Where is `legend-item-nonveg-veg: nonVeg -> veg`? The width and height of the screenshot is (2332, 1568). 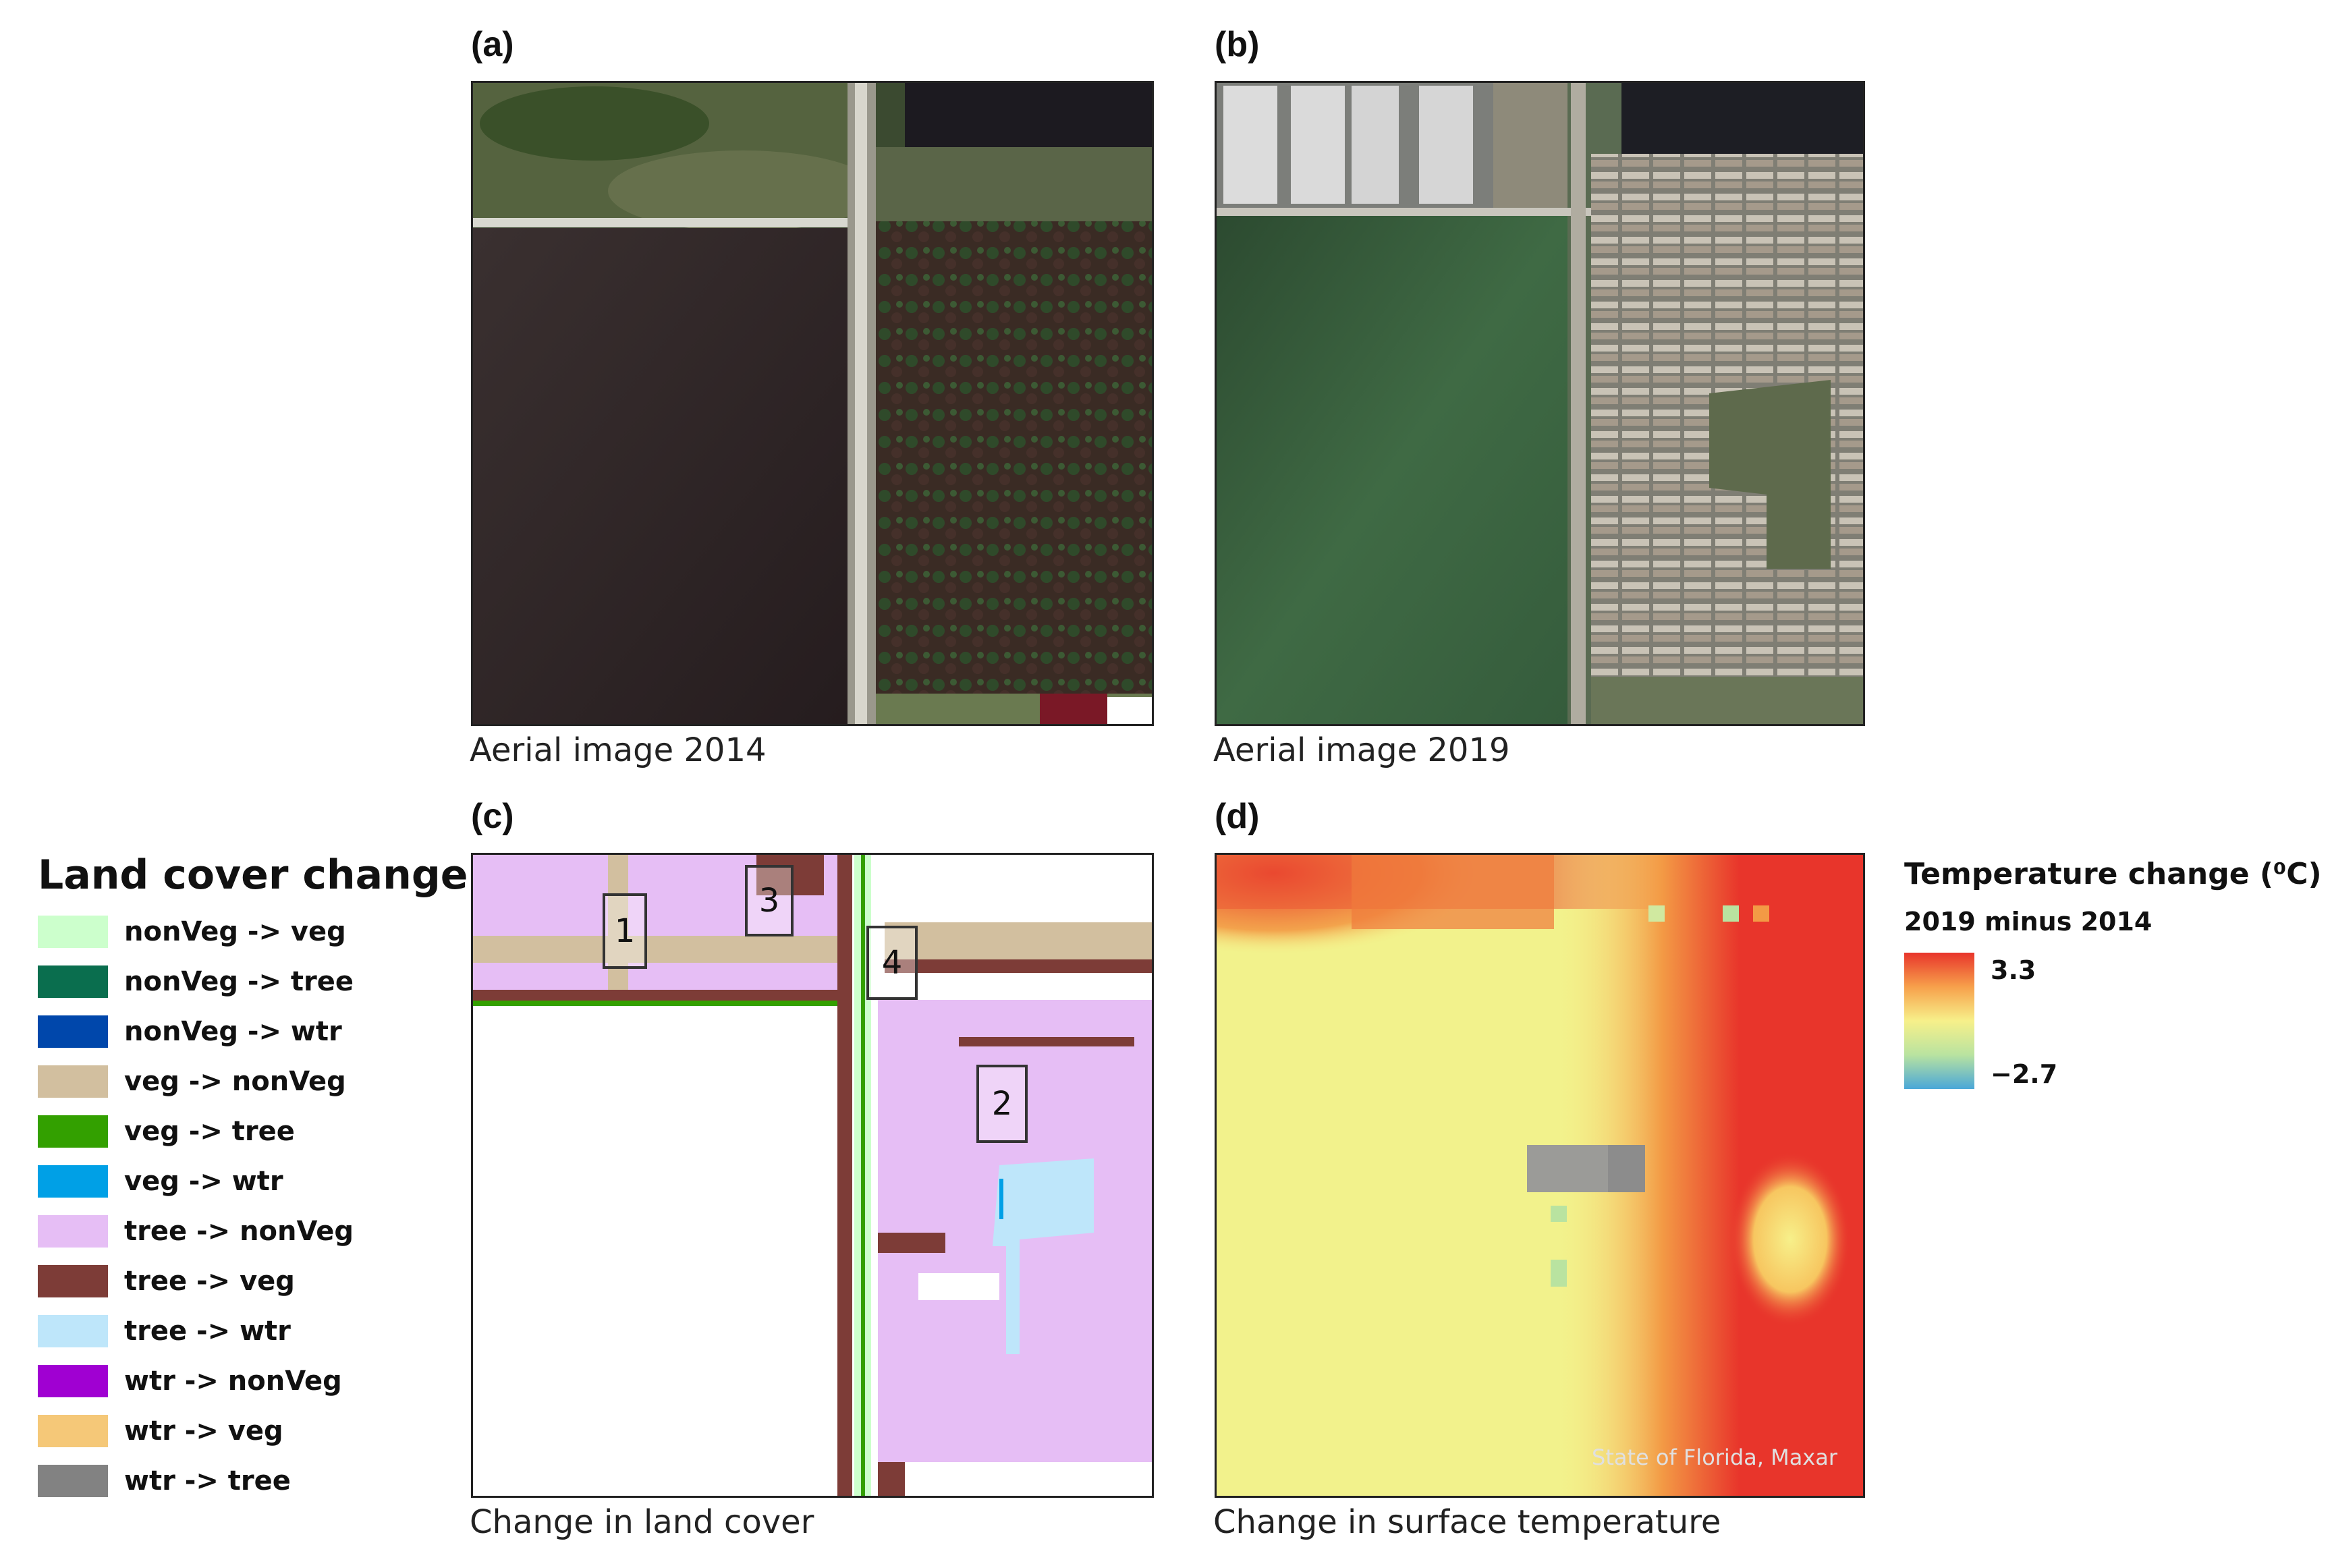
legend-item-nonveg-veg: nonVeg -> veg is located at coordinates (192, 931).